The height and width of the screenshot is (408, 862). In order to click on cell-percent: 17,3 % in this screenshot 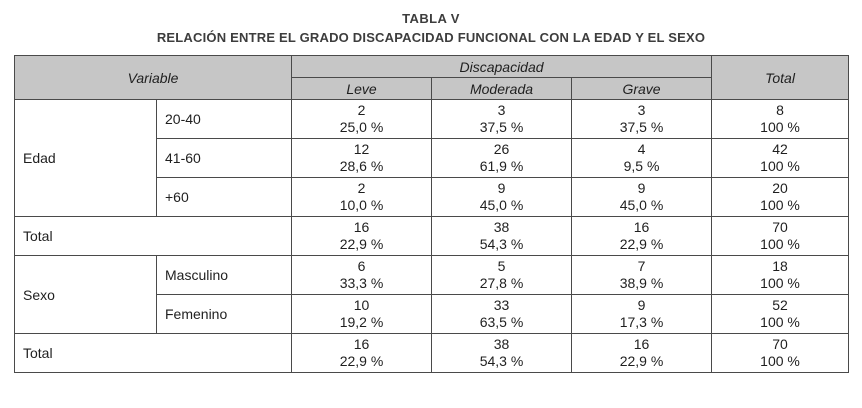, I will do `click(641, 322)`.